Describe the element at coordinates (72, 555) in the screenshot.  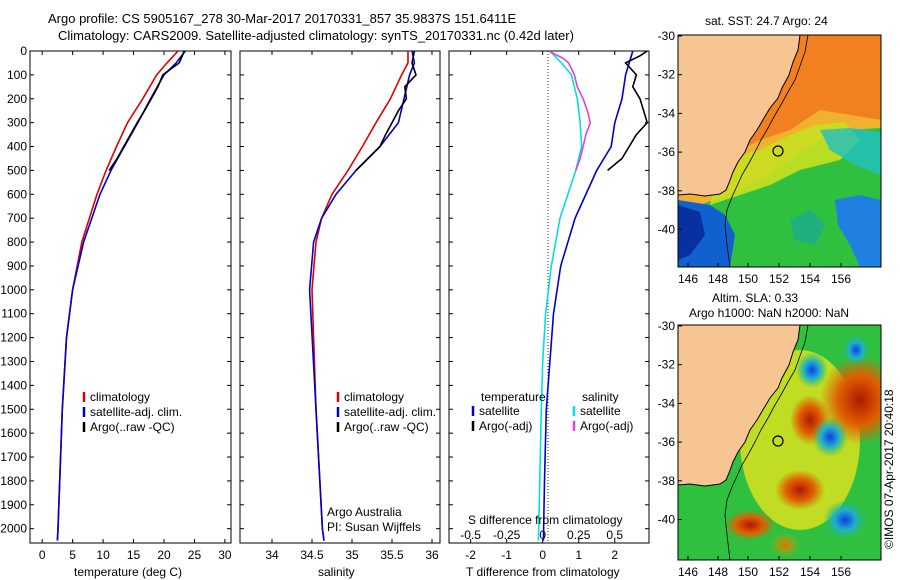
I see `x-tick-label: 5` at that location.